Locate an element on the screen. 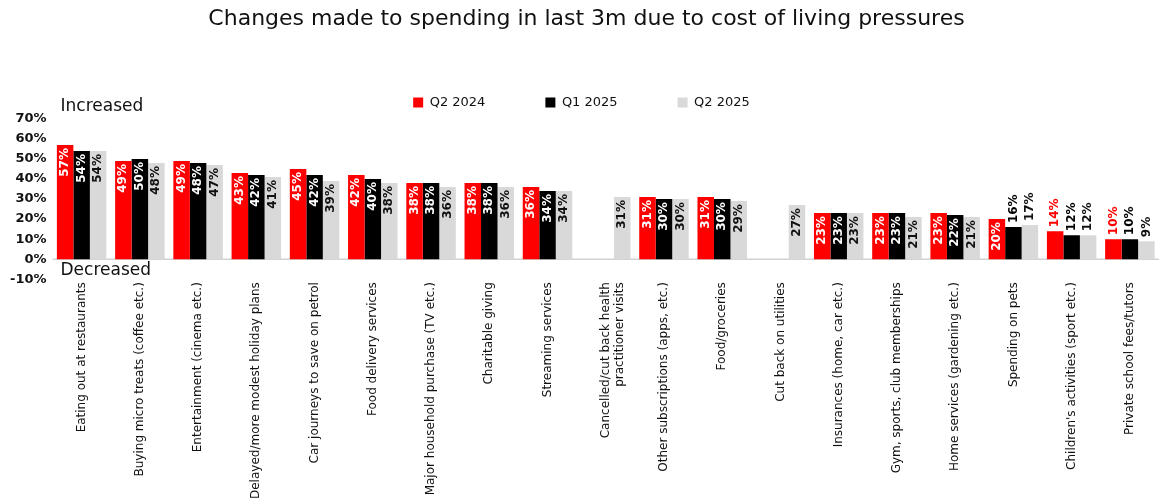  x-tick-label: Buying micro treats (coffee etc.) is located at coordinates (138, 379).